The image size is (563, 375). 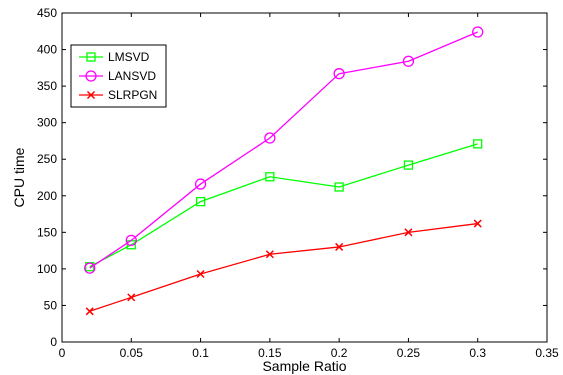 What do you see at coordinates (47, 232) in the screenshot?
I see `y-tick-label: 150` at bounding box center [47, 232].